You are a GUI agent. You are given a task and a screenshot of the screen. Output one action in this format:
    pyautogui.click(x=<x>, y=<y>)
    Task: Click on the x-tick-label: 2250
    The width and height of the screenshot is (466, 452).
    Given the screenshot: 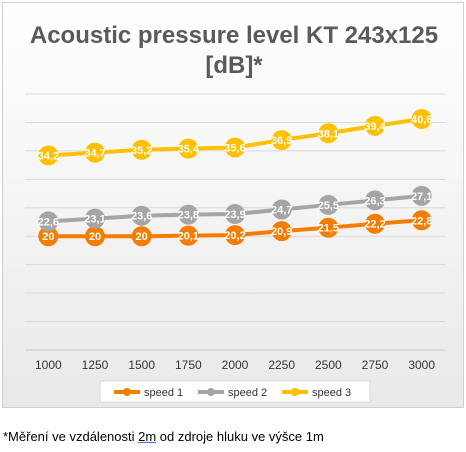 What is the action you would take?
    pyautogui.click(x=281, y=365)
    